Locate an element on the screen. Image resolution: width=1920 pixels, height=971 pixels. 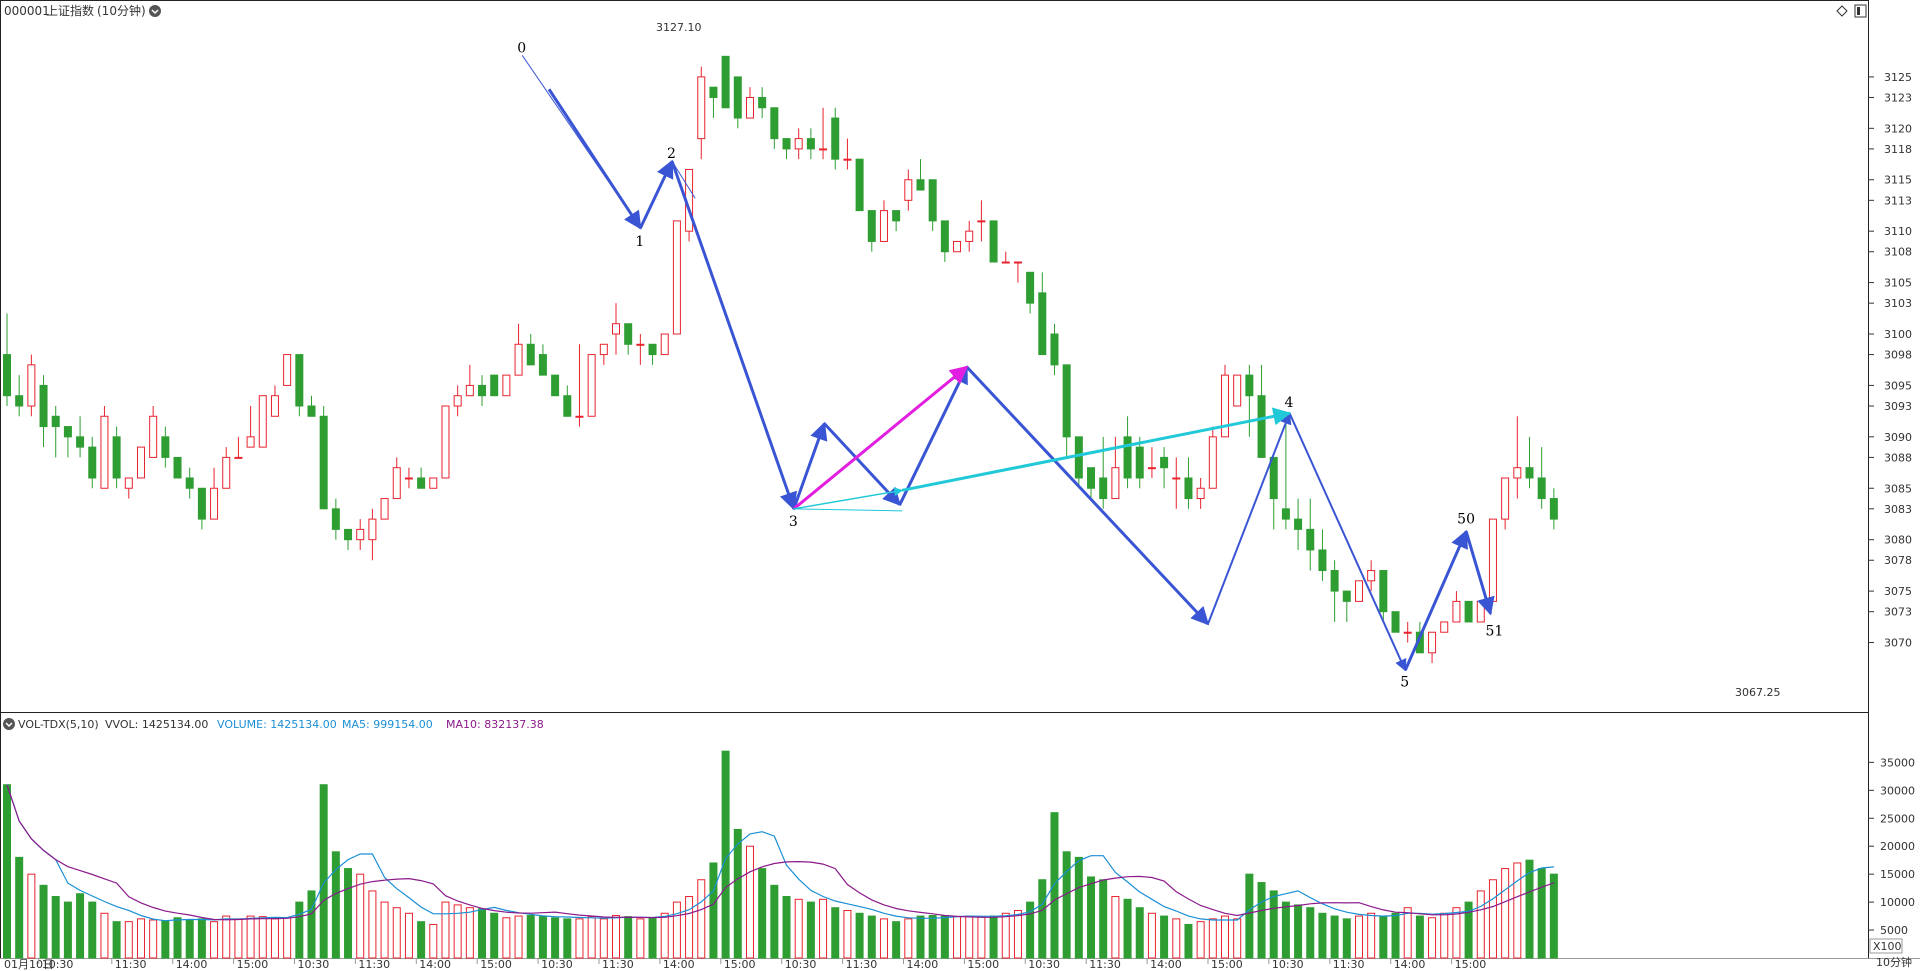
volume-tick-label: 30000 is located at coordinates (1897, 790).